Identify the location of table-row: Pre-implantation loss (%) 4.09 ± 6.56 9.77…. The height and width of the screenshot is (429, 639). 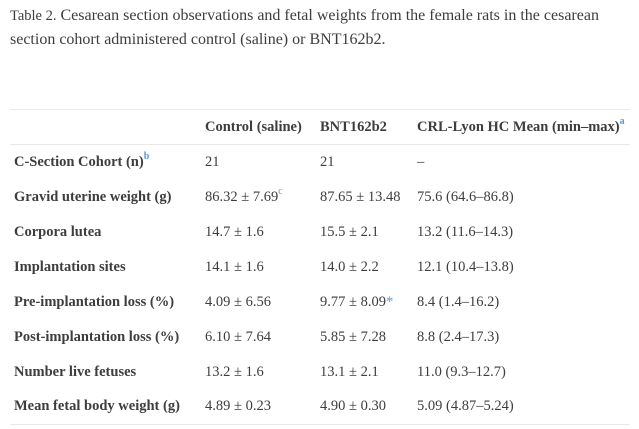
(320, 302).